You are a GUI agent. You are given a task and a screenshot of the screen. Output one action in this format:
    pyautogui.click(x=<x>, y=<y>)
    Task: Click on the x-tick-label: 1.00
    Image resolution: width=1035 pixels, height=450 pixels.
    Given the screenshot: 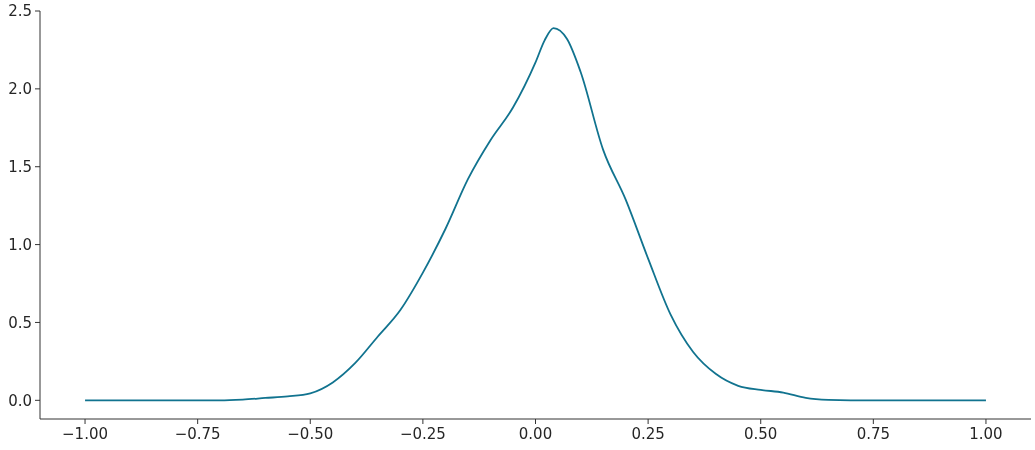 What is the action you would take?
    pyautogui.click(x=986, y=433)
    